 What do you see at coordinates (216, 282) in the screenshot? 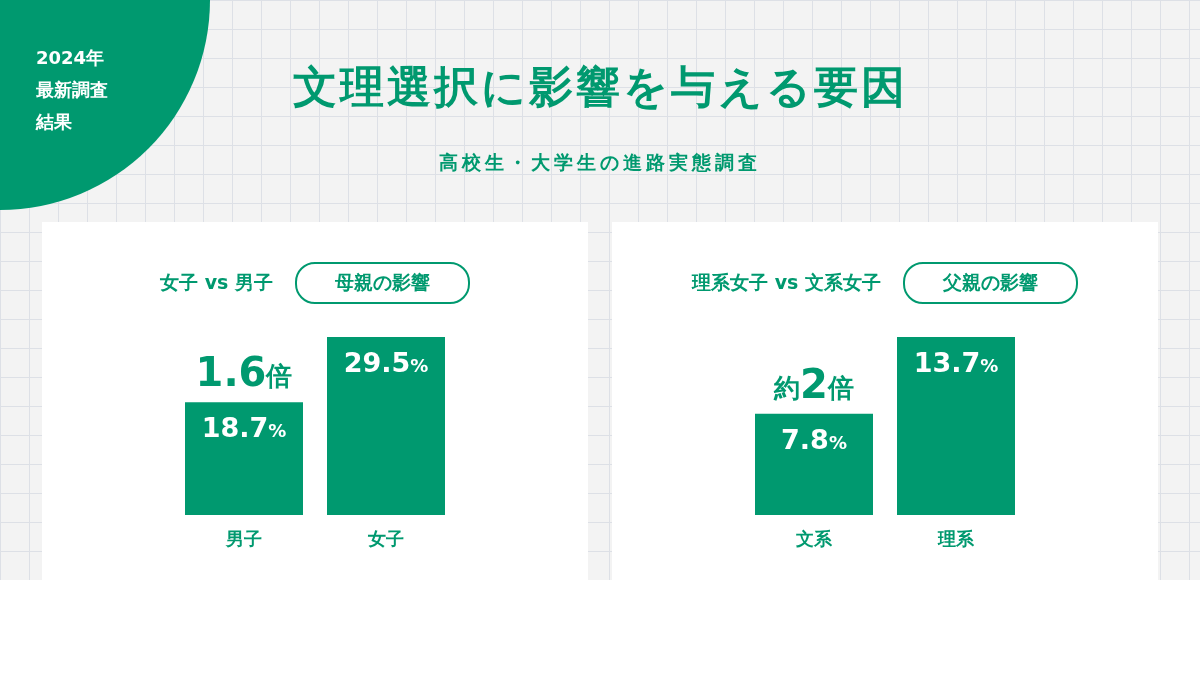
I see `chart-title: 女子 vs 男子` at bounding box center [216, 282].